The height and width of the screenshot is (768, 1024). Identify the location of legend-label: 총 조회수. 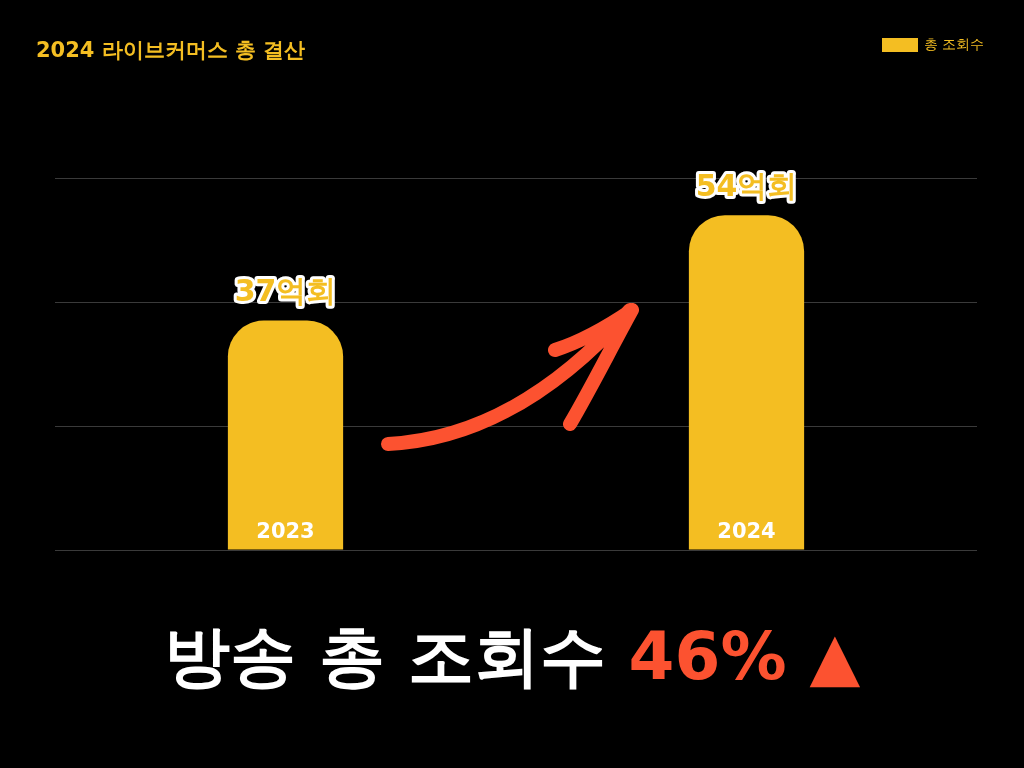
(953, 45).